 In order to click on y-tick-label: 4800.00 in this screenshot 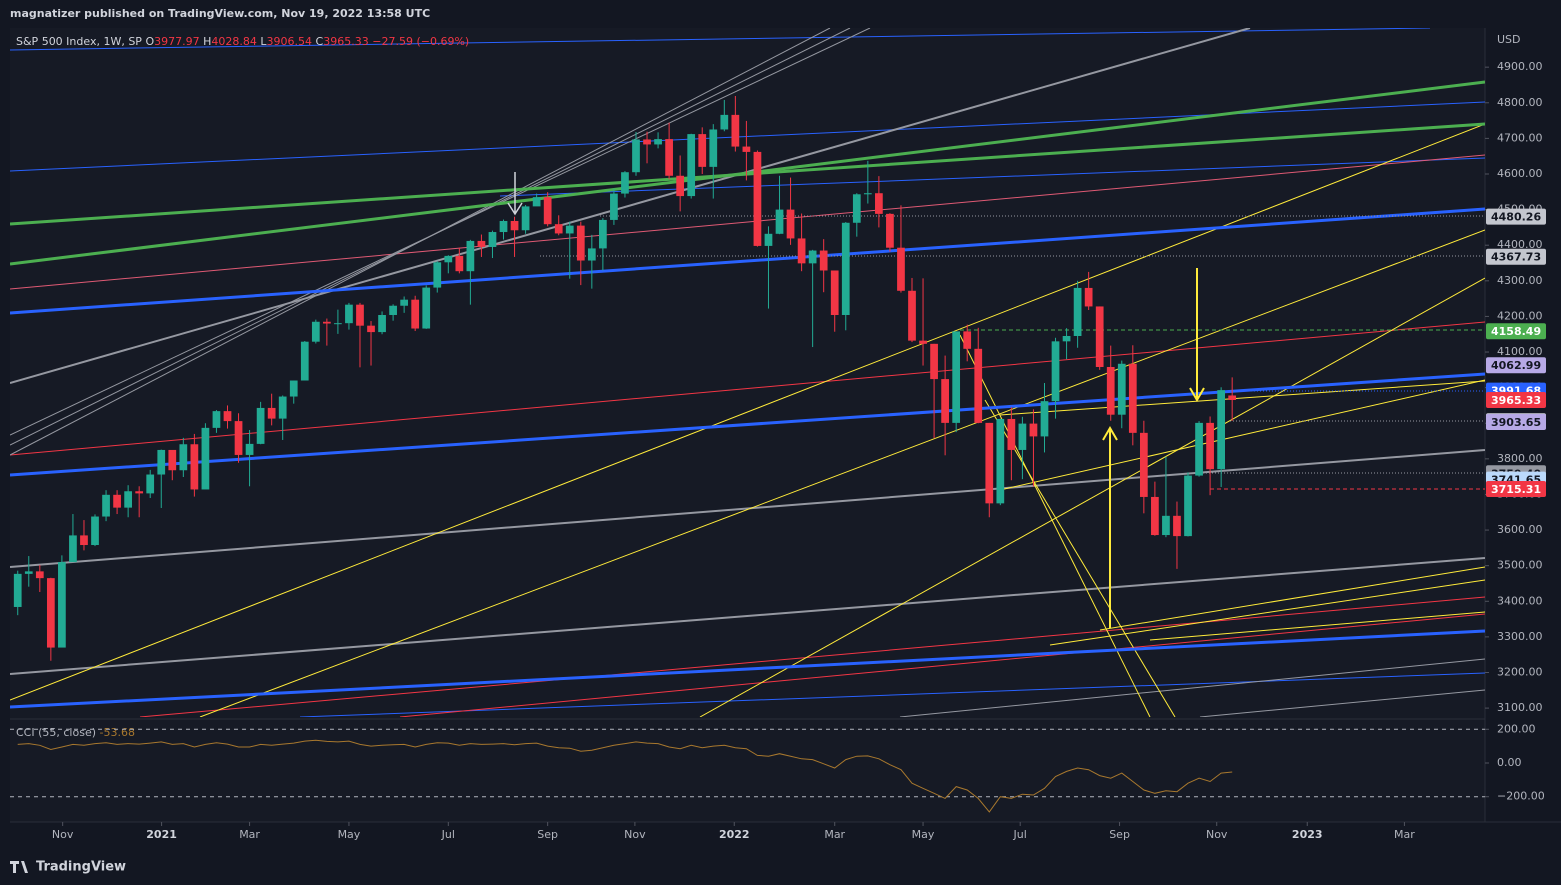, I will do `click(1520, 102)`.